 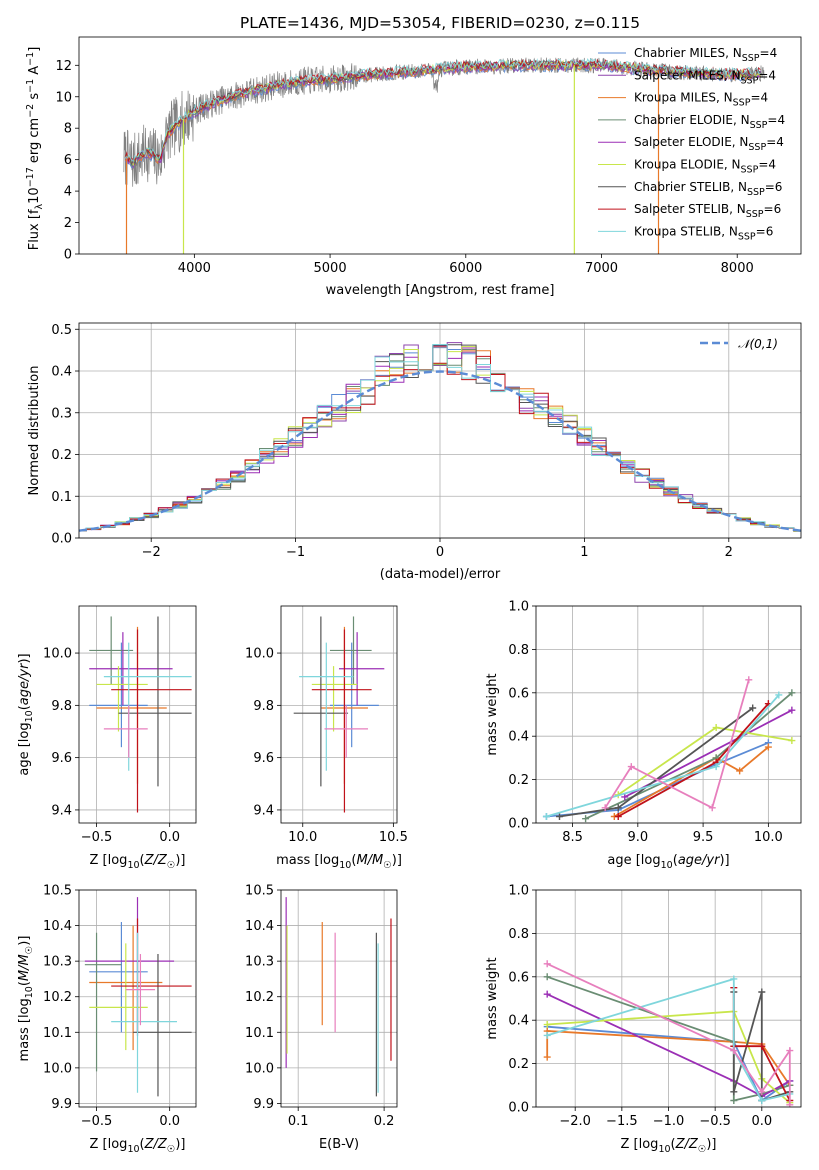 What do you see at coordinates (711, 1144) in the screenshot?
I see `weight_vs_Z-xlabel-part: )]` at bounding box center [711, 1144].